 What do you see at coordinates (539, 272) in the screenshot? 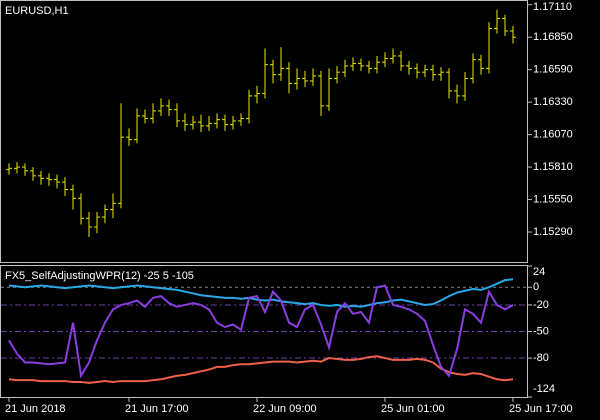
I see `y-tick-label: 24` at bounding box center [539, 272].